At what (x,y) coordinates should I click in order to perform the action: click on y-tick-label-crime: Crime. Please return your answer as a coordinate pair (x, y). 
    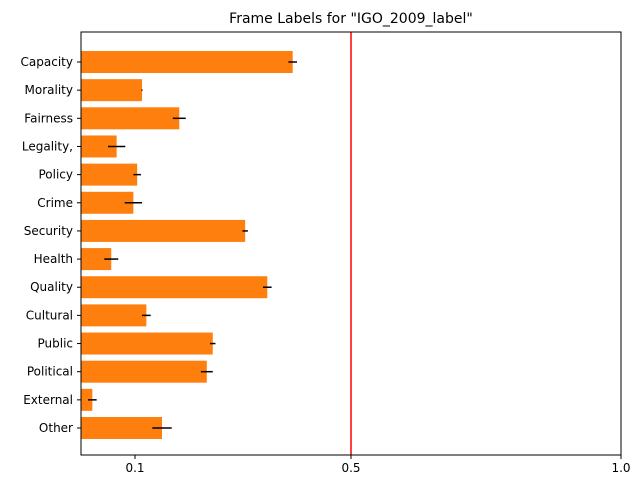
    Looking at the image, I should click on (55, 203).